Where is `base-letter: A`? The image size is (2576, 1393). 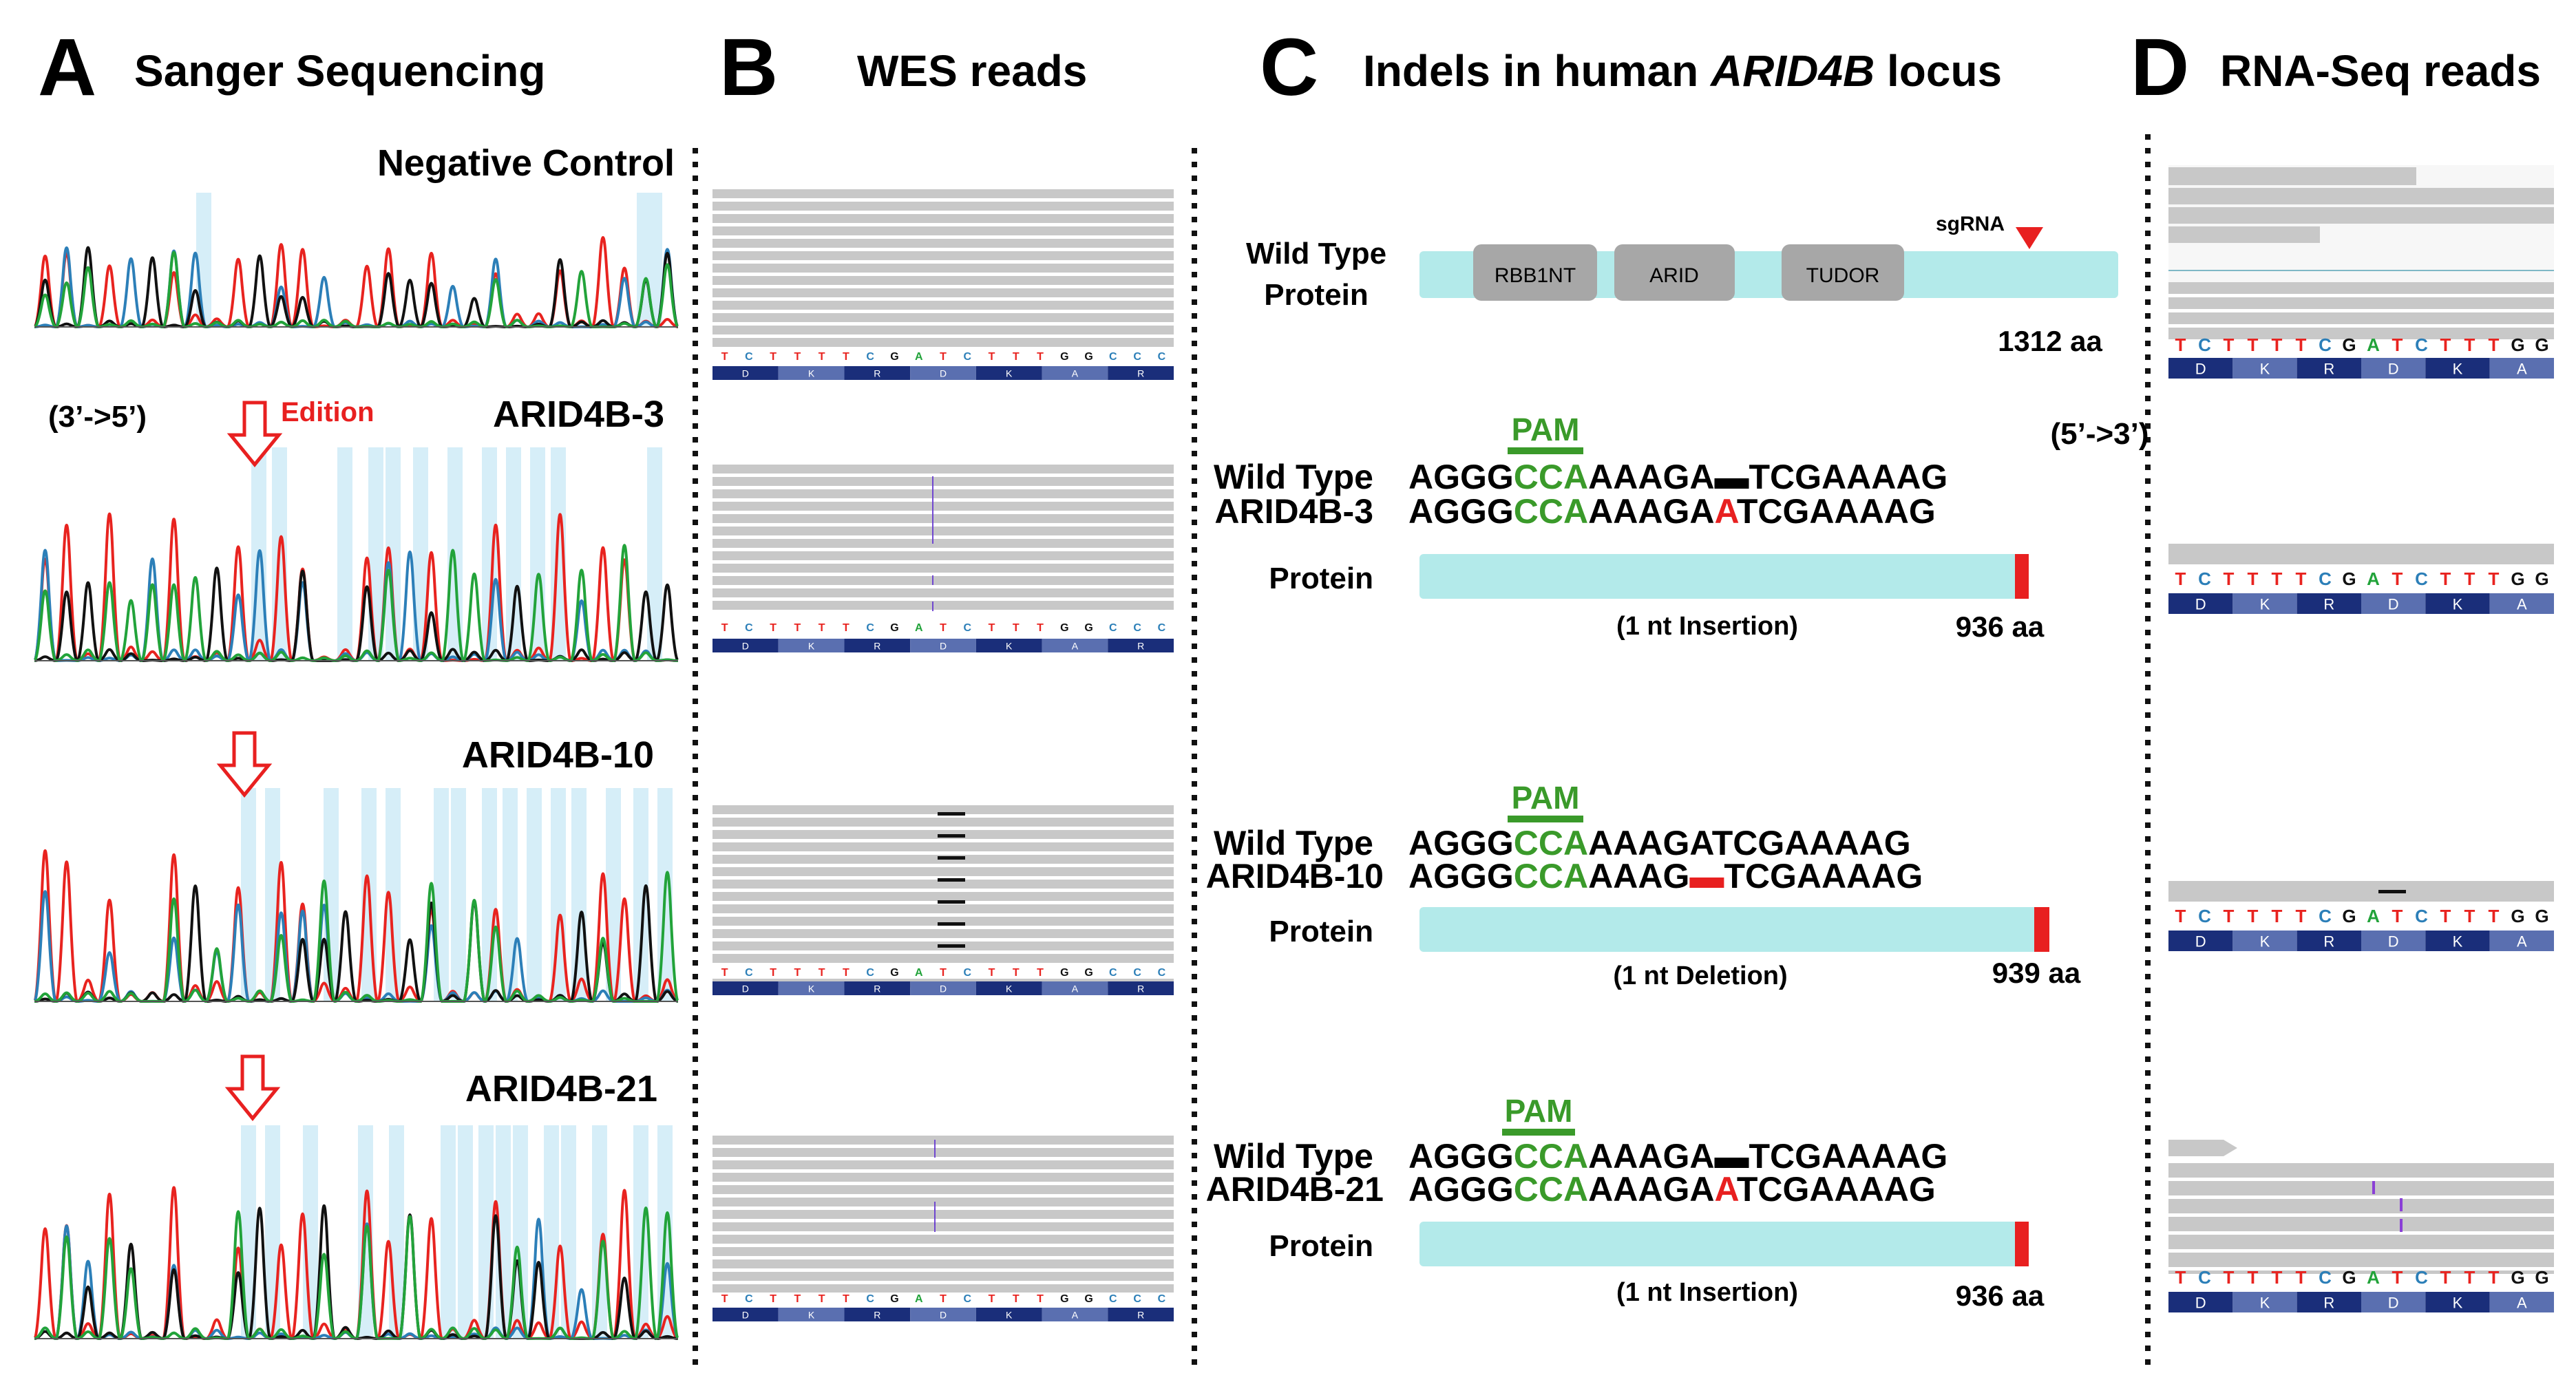 base-letter: A is located at coordinates (919, 973).